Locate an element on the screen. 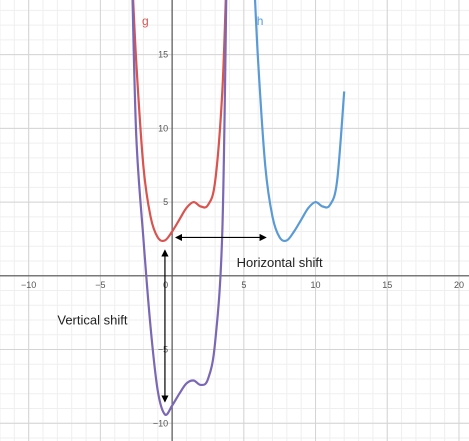 The width and height of the screenshot is (469, 441). y-tick-label: −10 is located at coordinates (160, 423).